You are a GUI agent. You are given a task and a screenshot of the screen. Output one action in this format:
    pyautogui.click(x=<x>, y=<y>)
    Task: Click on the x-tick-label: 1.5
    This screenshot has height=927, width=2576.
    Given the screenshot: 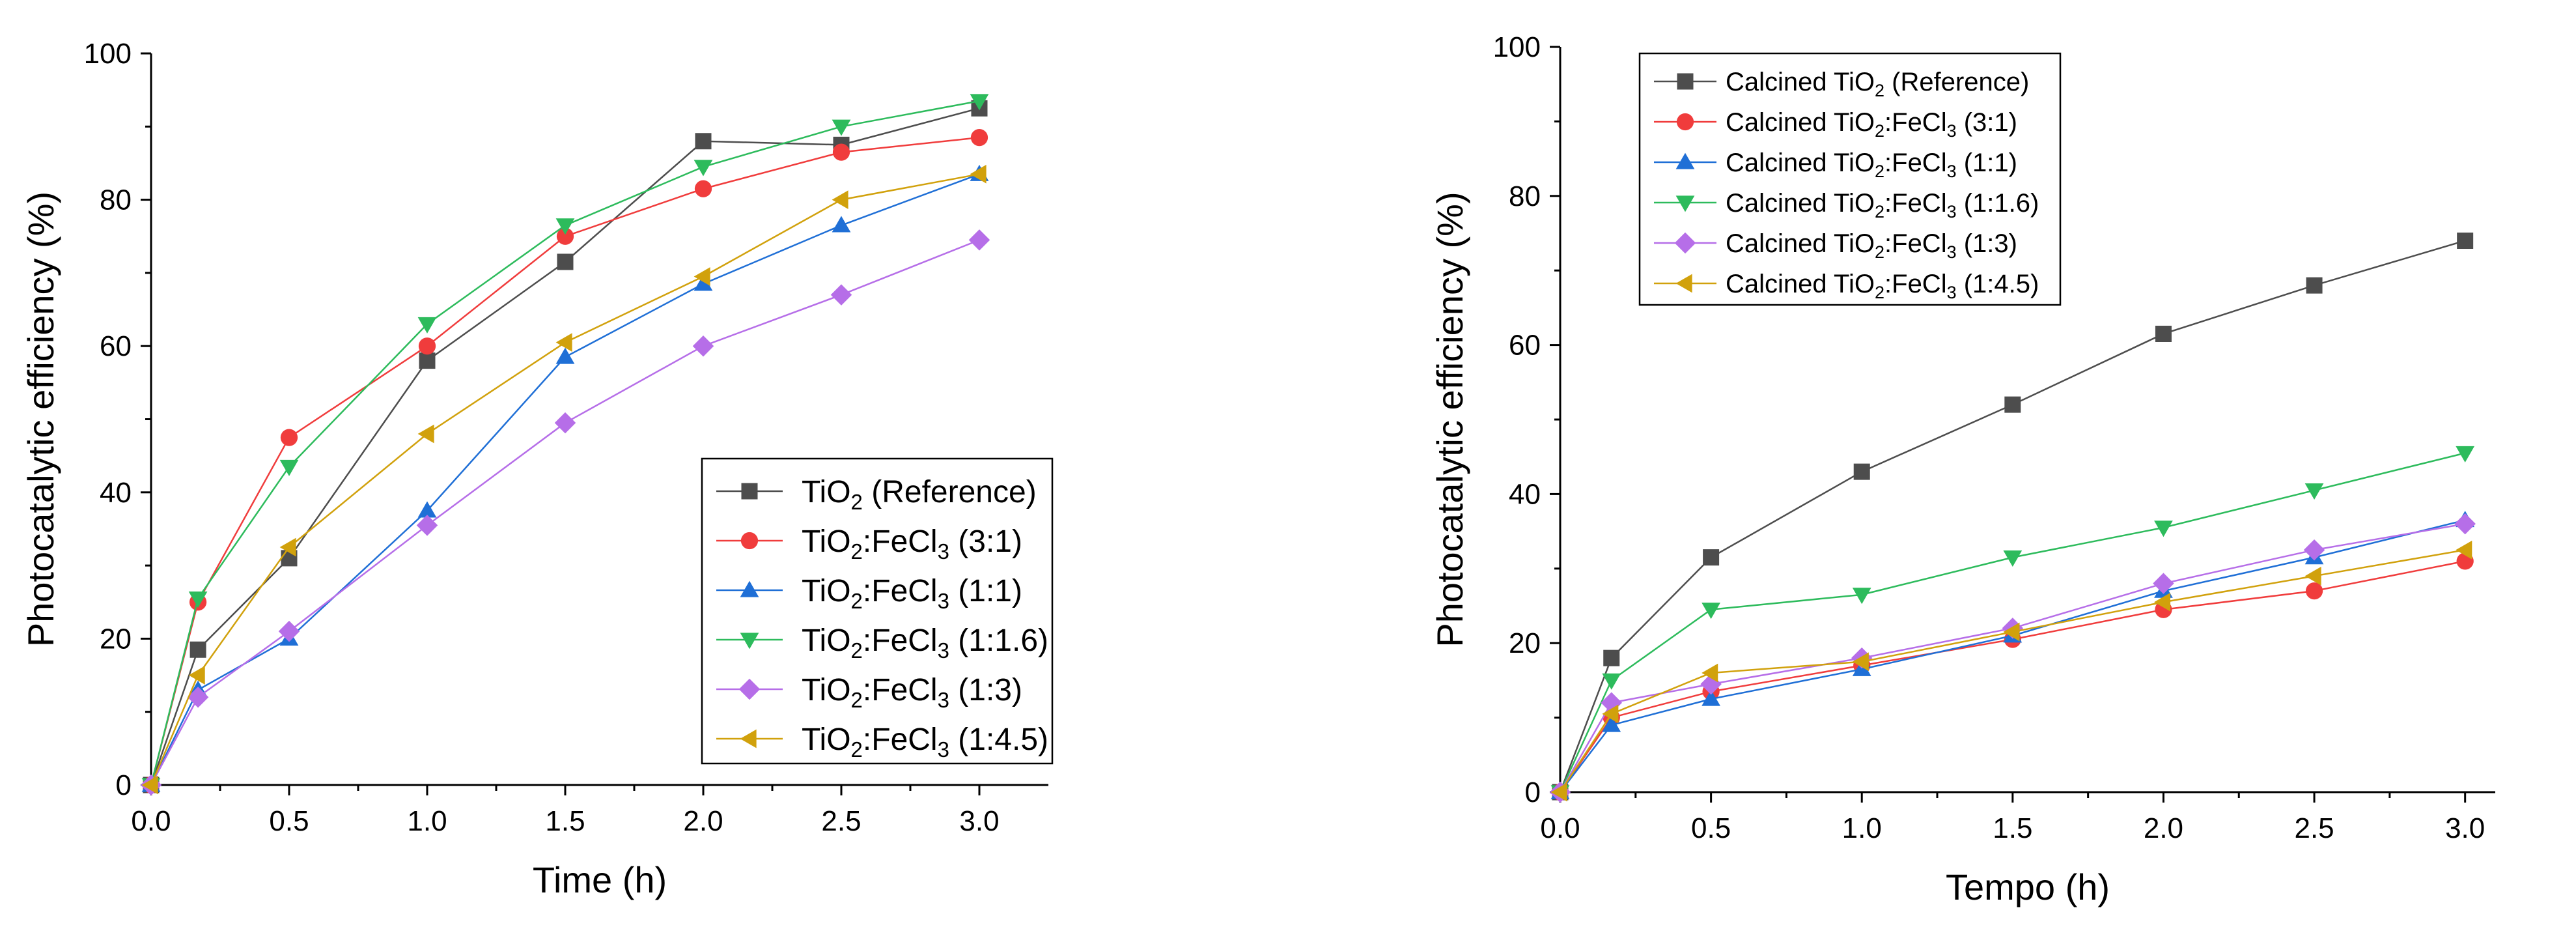 What is the action you would take?
    pyautogui.click(x=565, y=821)
    